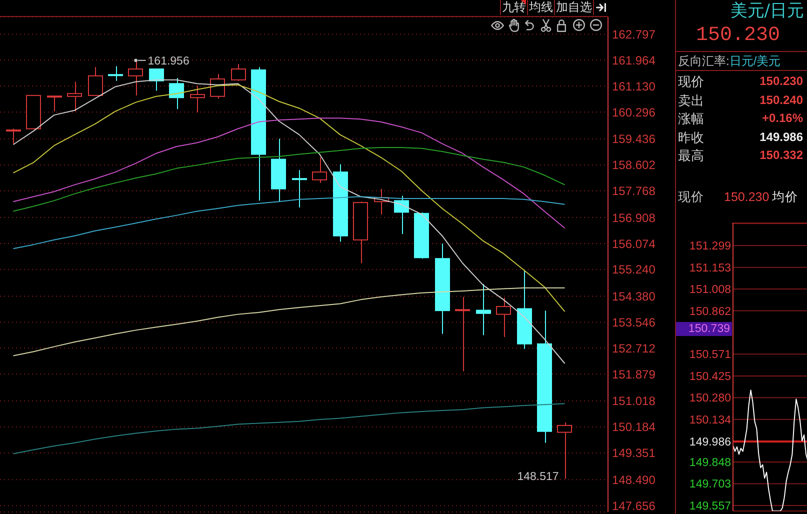 Image resolution: width=807 pixels, height=514 pixels. Describe the element at coordinates (710, 268) in the screenshot. I see `y-tick-label: 151.153` at that location.